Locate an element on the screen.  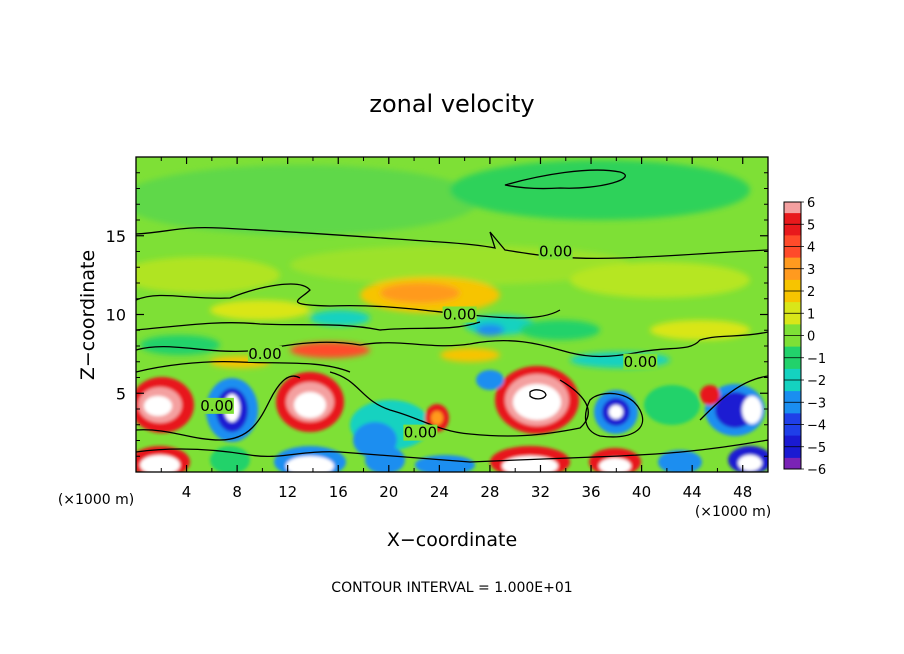
y-tick-label: 10 is located at coordinates (116, 315).